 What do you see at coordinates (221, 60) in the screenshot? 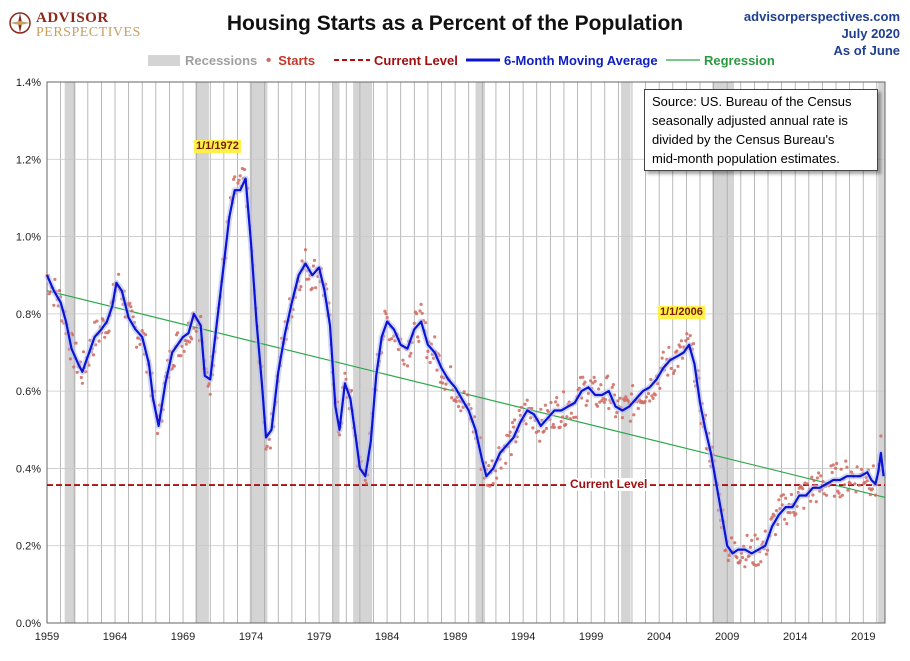
I see `legend-recessions-label: Recessions` at bounding box center [221, 60].